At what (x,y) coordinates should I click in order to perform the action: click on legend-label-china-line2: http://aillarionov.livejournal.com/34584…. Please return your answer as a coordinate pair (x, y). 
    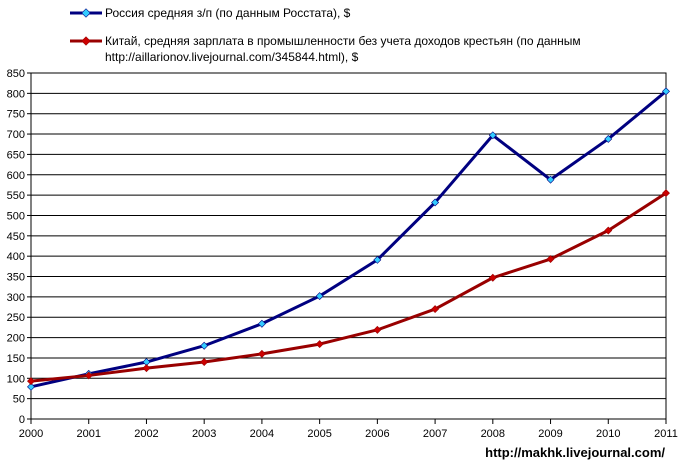
    Looking at the image, I should click on (232, 57).